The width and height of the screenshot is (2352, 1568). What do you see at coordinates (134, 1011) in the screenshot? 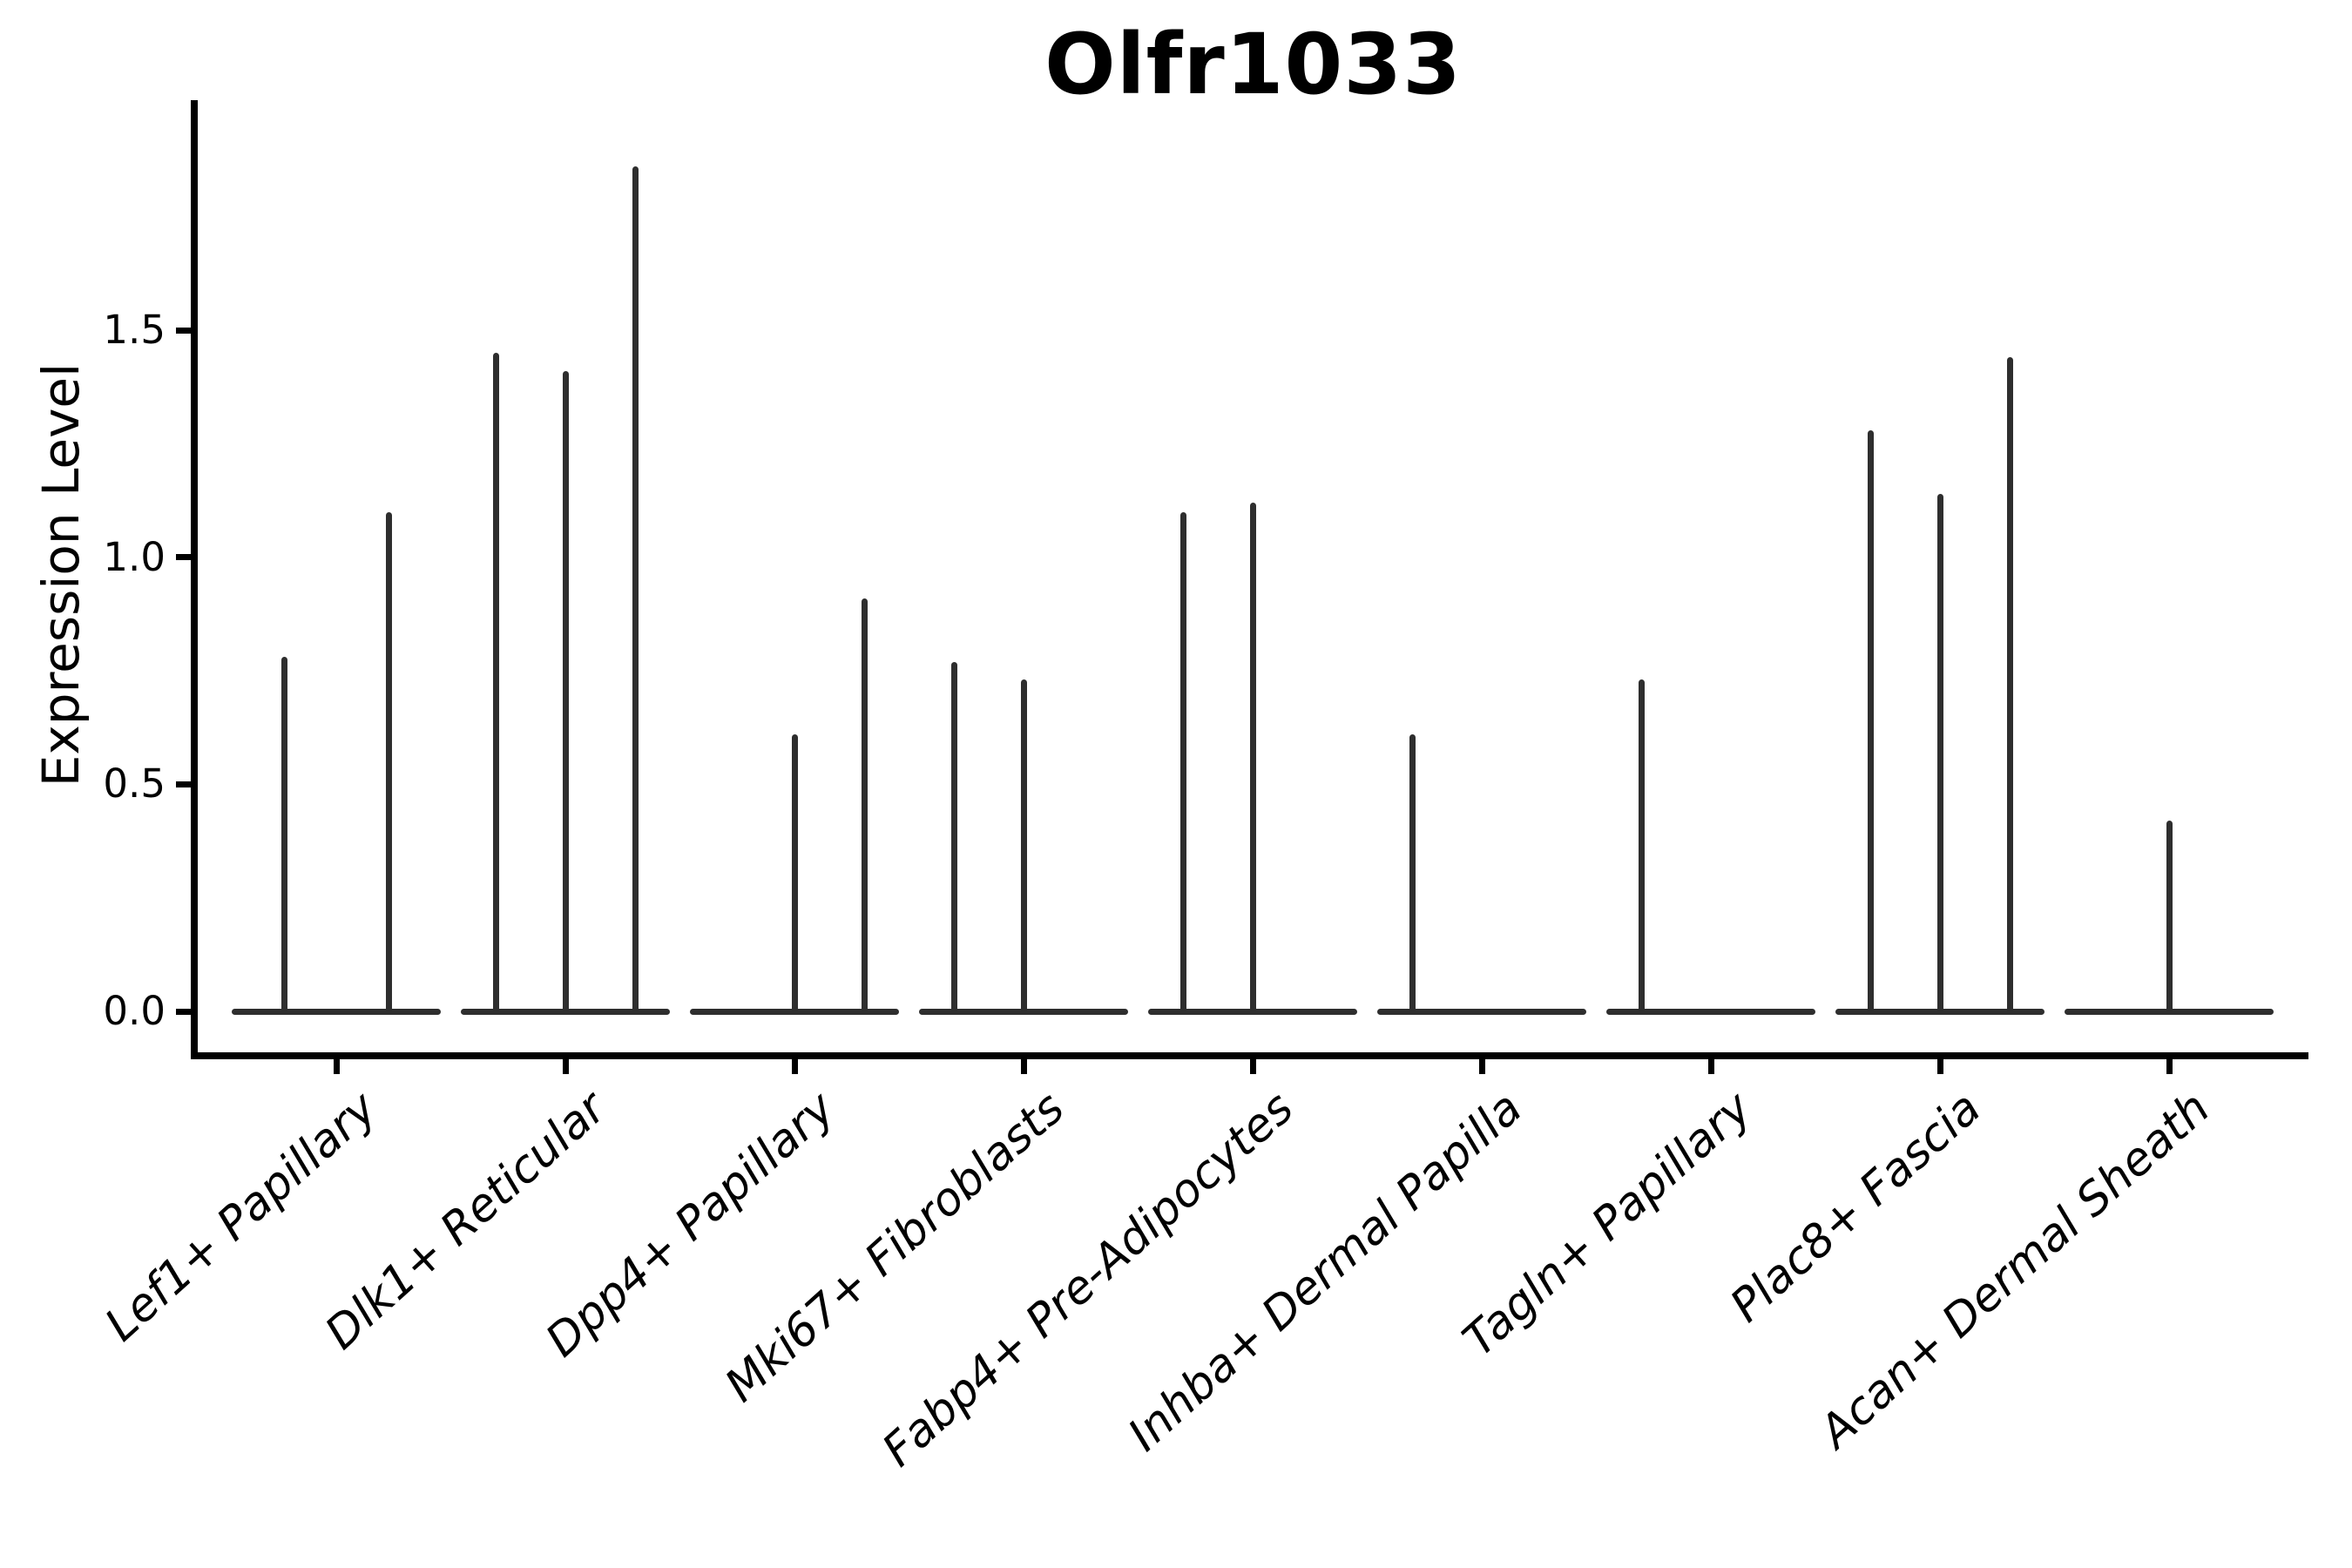
I see `y-tick-label: 0.0` at bounding box center [134, 1011].